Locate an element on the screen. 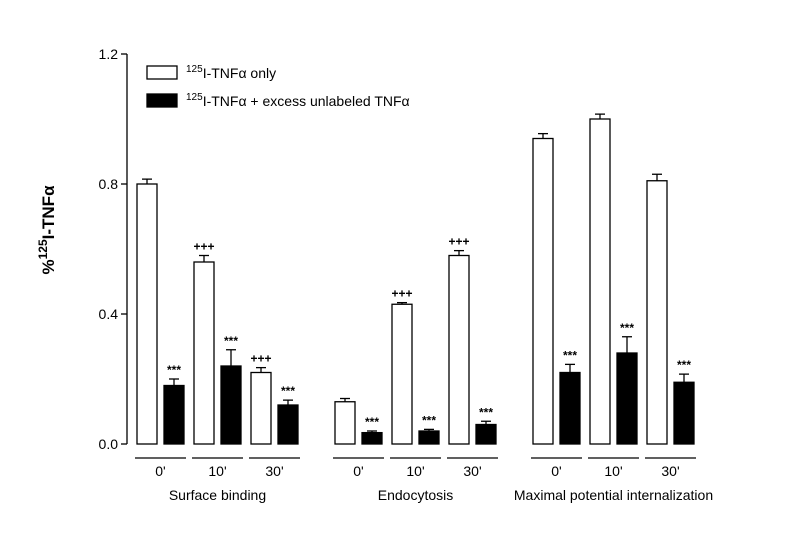 The width and height of the screenshot is (790, 539). legend-swatch-open is located at coordinates (162, 72).